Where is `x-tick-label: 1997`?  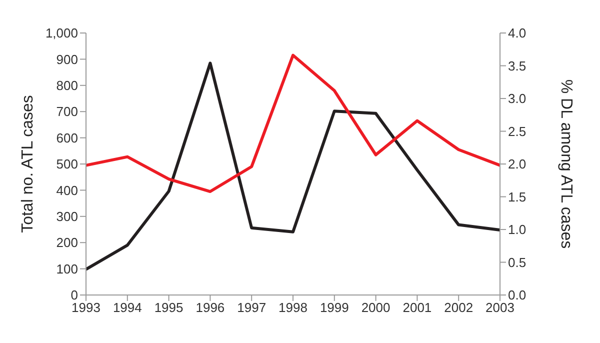 x-tick-label: 1997 is located at coordinates (251, 308).